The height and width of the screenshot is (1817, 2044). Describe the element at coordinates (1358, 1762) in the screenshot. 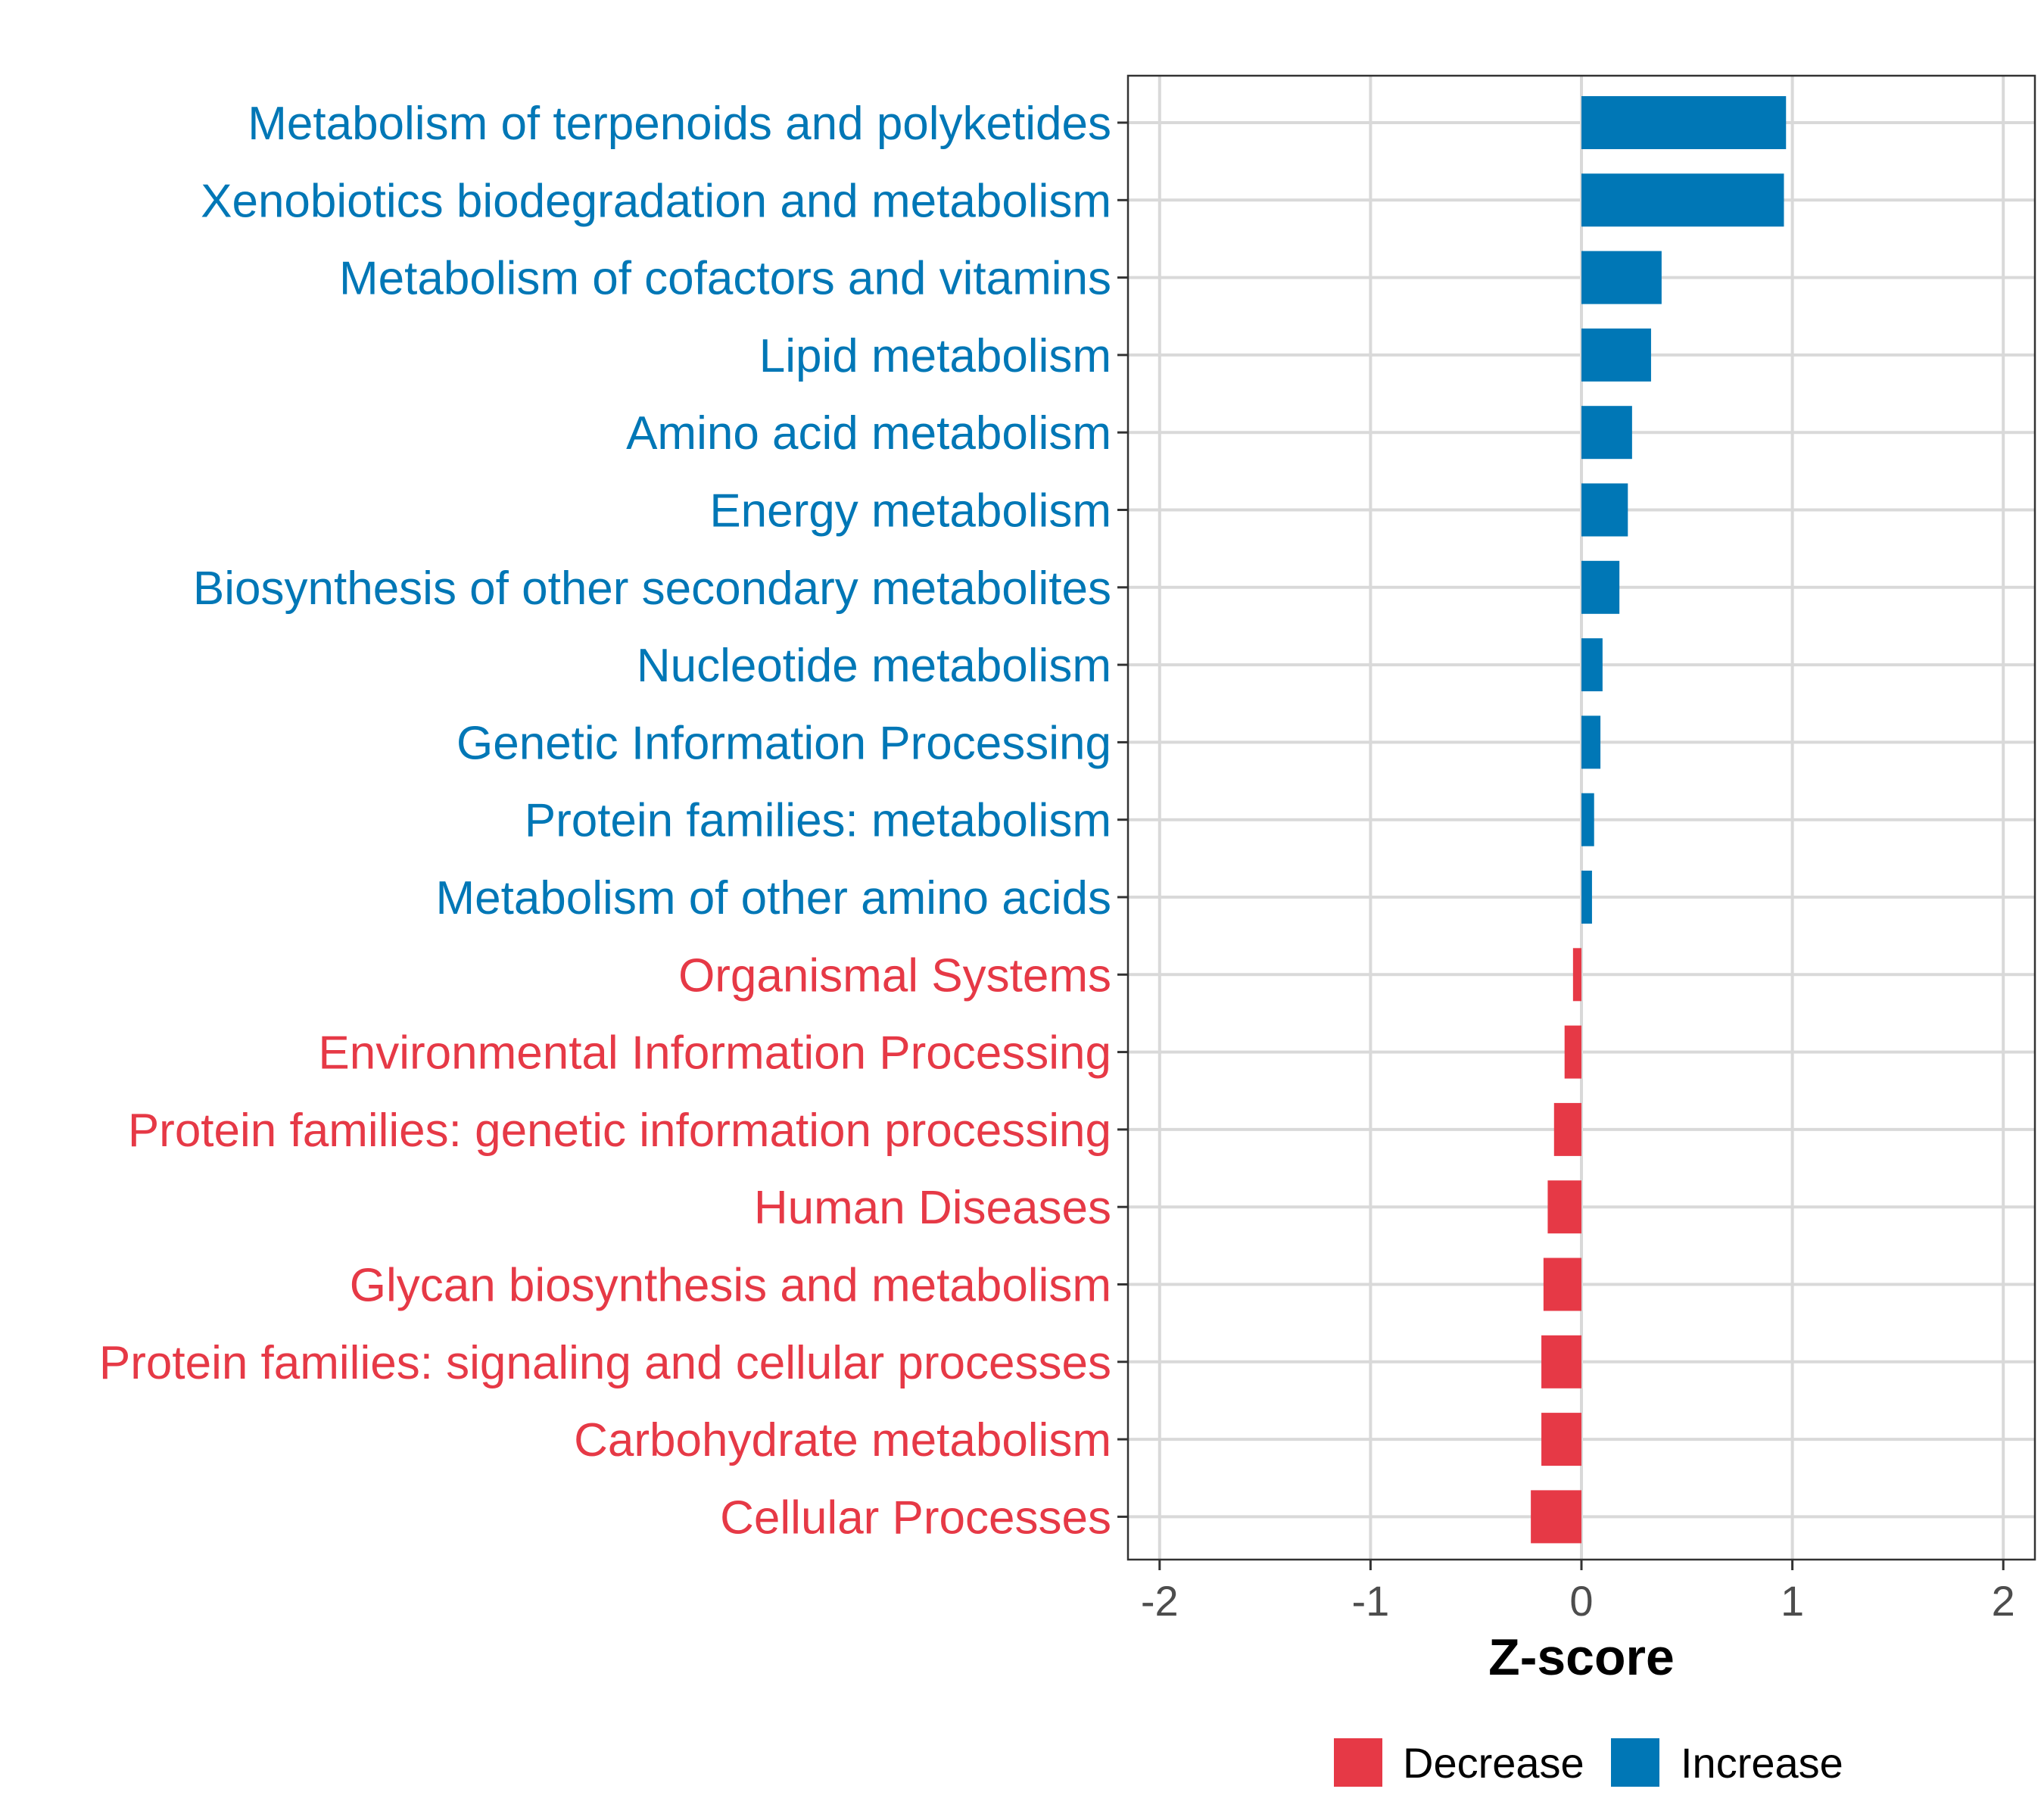

I see `legend-key-decrease` at that location.